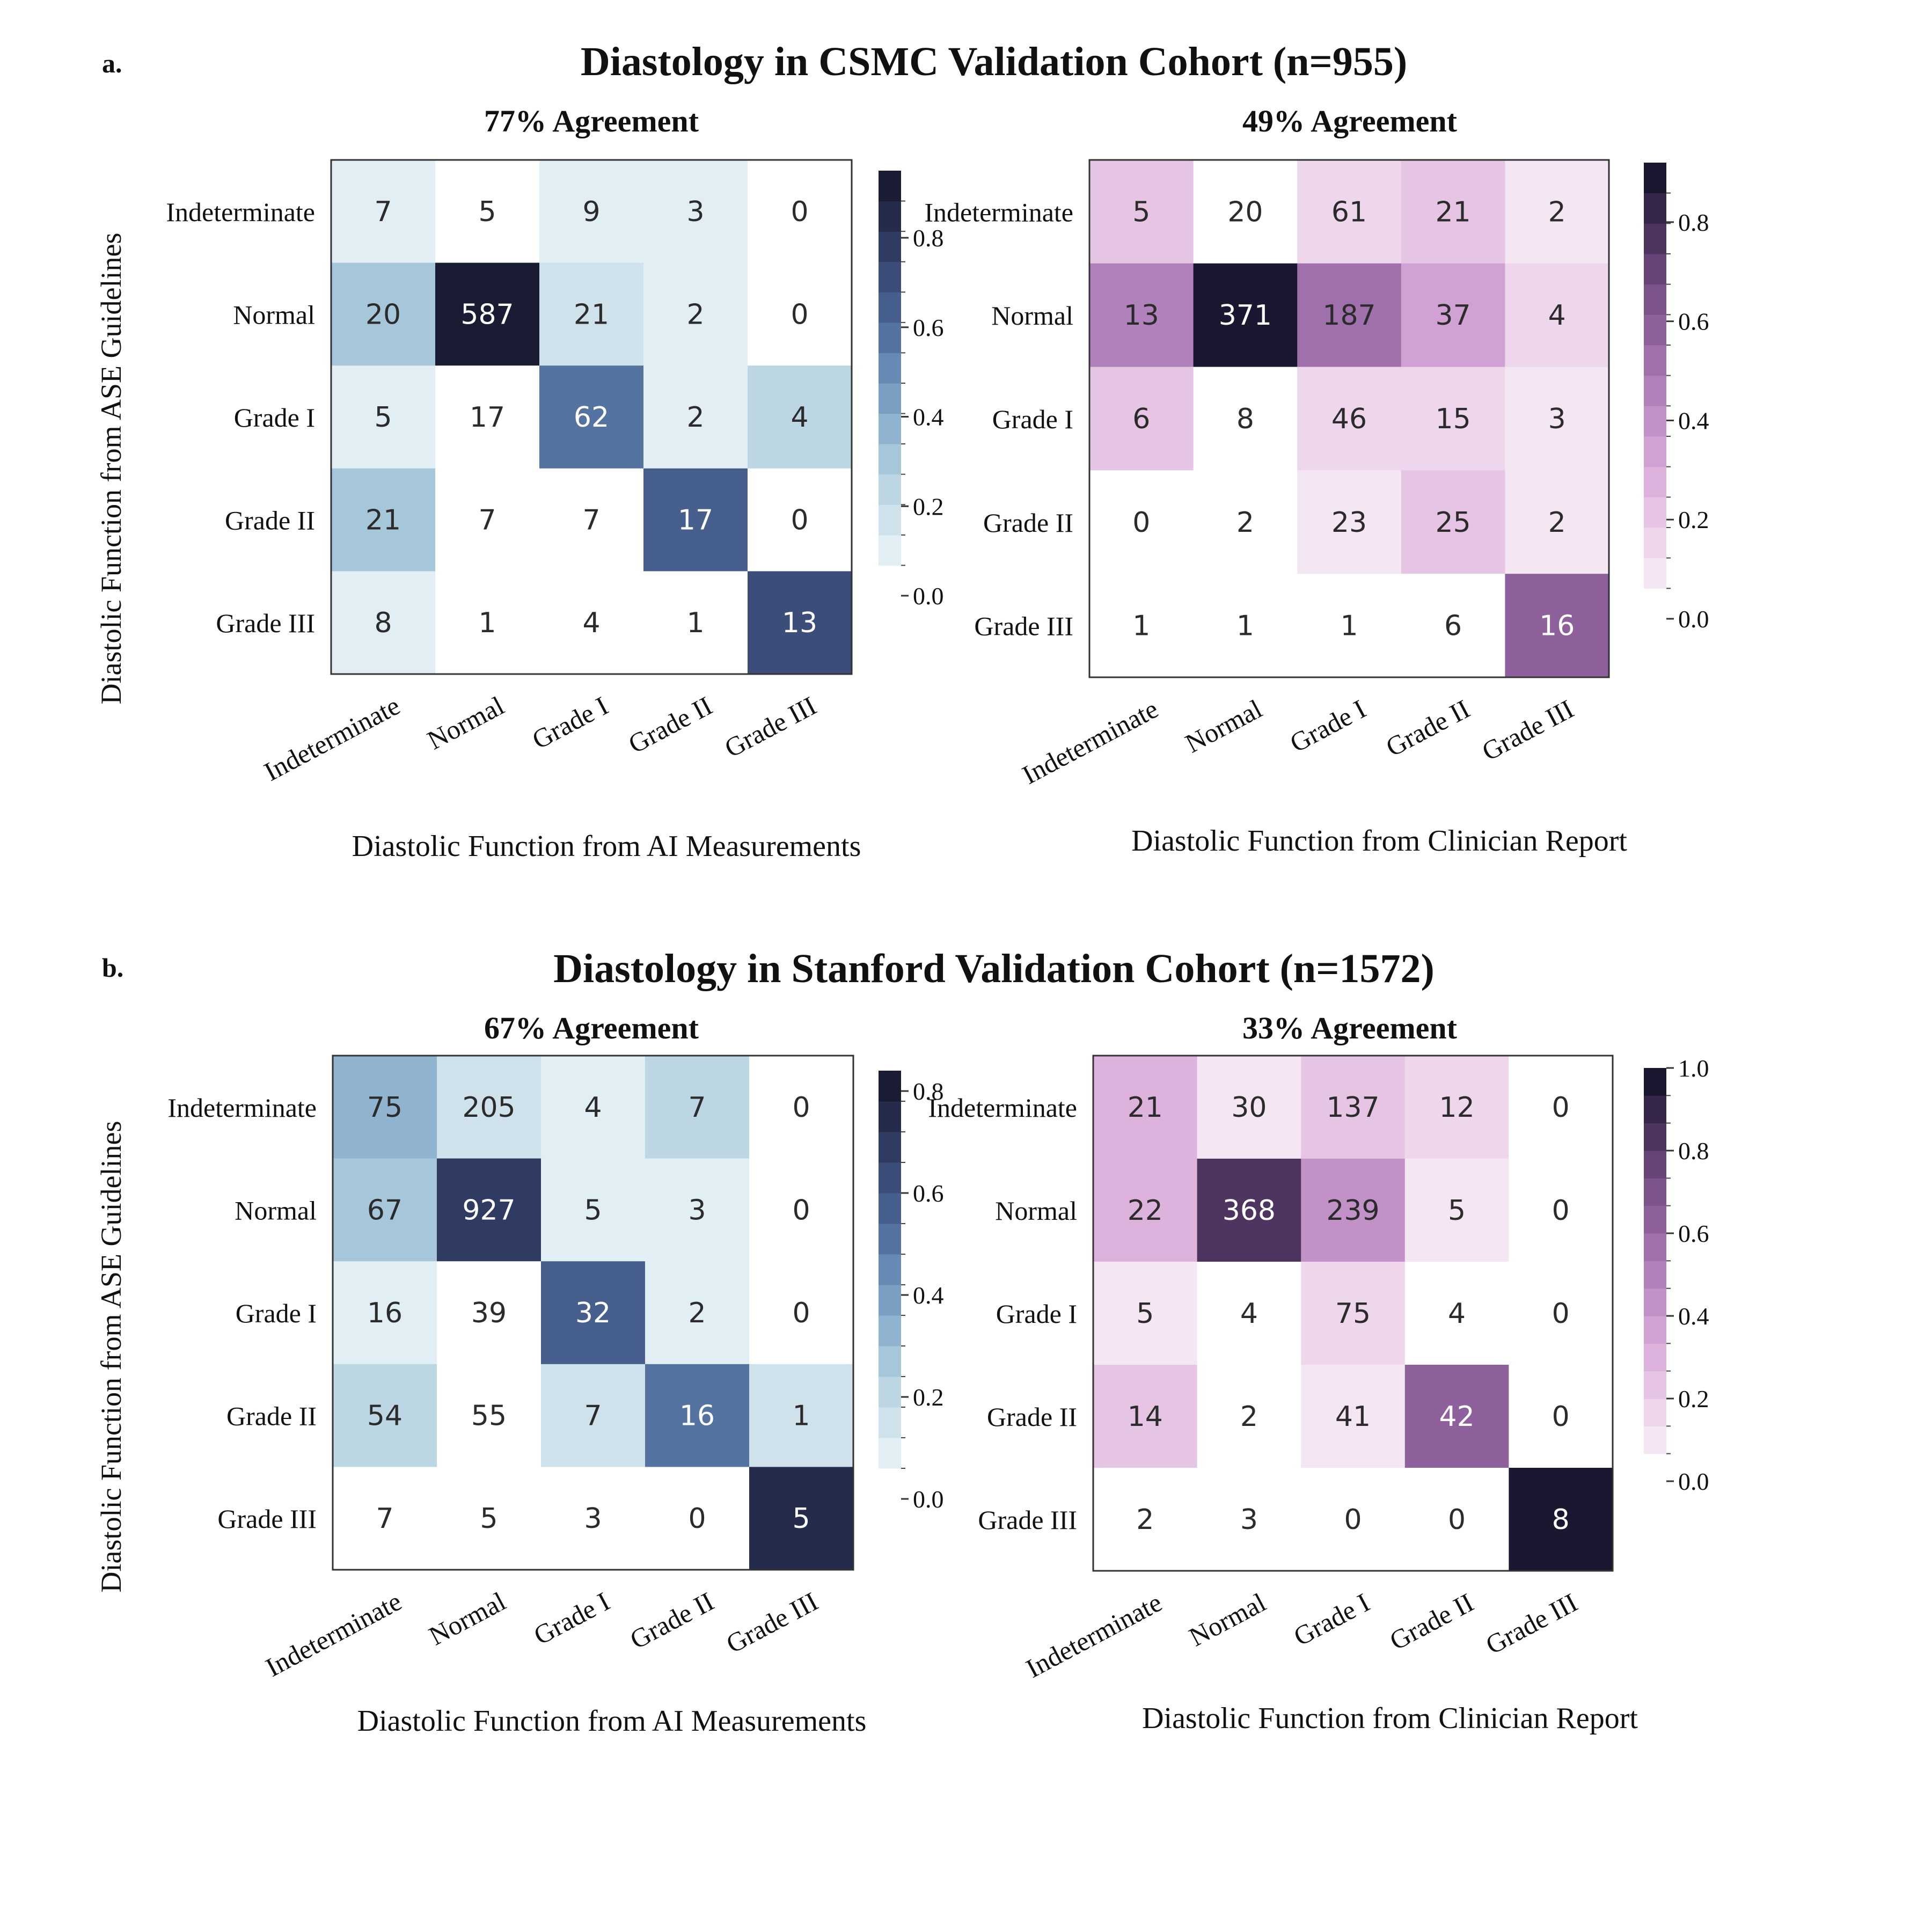  I want to click on cell-value: 39, so click(489, 1313).